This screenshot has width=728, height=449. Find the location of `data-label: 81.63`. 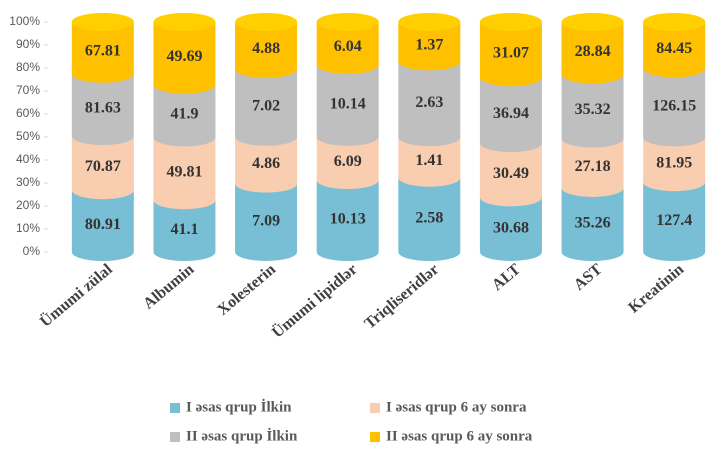

data-label: 81.63 is located at coordinates (103, 108).